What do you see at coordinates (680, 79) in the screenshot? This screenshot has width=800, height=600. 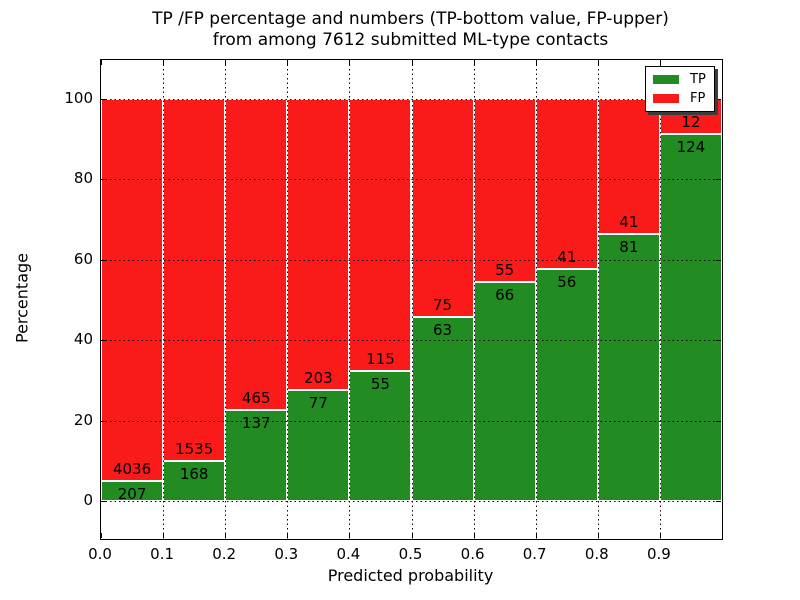 I see `legend-entry-tp: TP` at bounding box center [680, 79].